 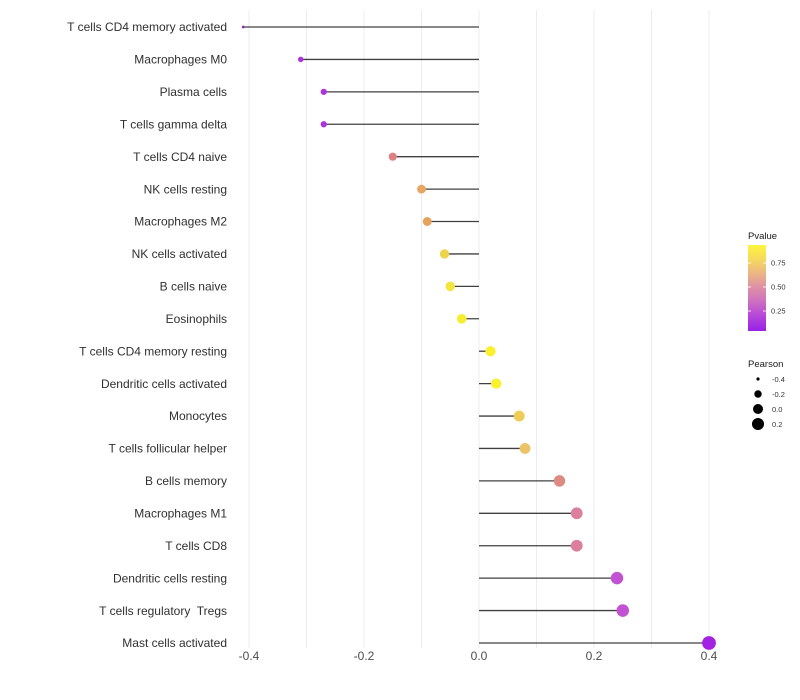 What do you see at coordinates (196, 319) in the screenshot?
I see `category-label: Eosinophils` at bounding box center [196, 319].